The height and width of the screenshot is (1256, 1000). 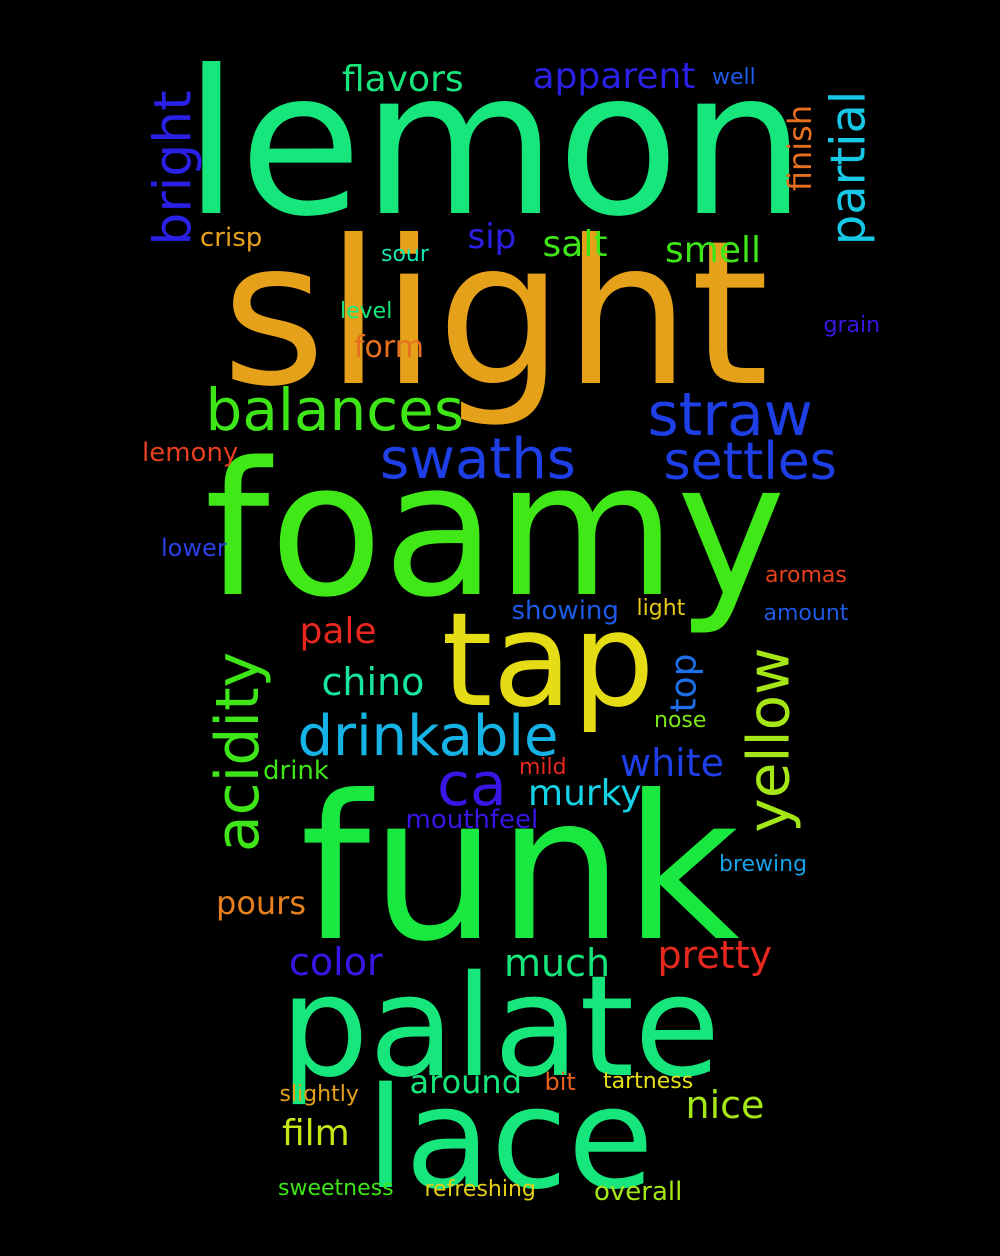 What do you see at coordinates (495, 529) in the screenshot?
I see `word-foamy: foamy` at bounding box center [495, 529].